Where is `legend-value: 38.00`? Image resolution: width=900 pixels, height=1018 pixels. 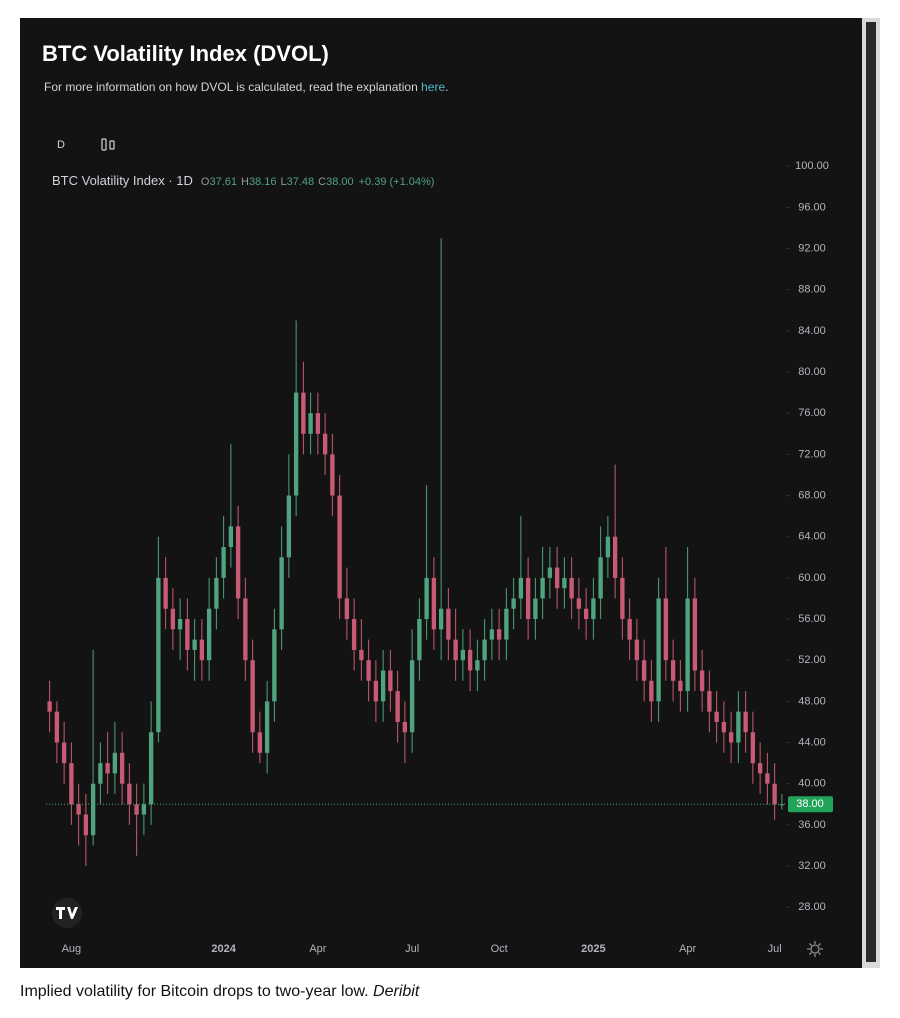
legend-value: 38.00 is located at coordinates (340, 182).